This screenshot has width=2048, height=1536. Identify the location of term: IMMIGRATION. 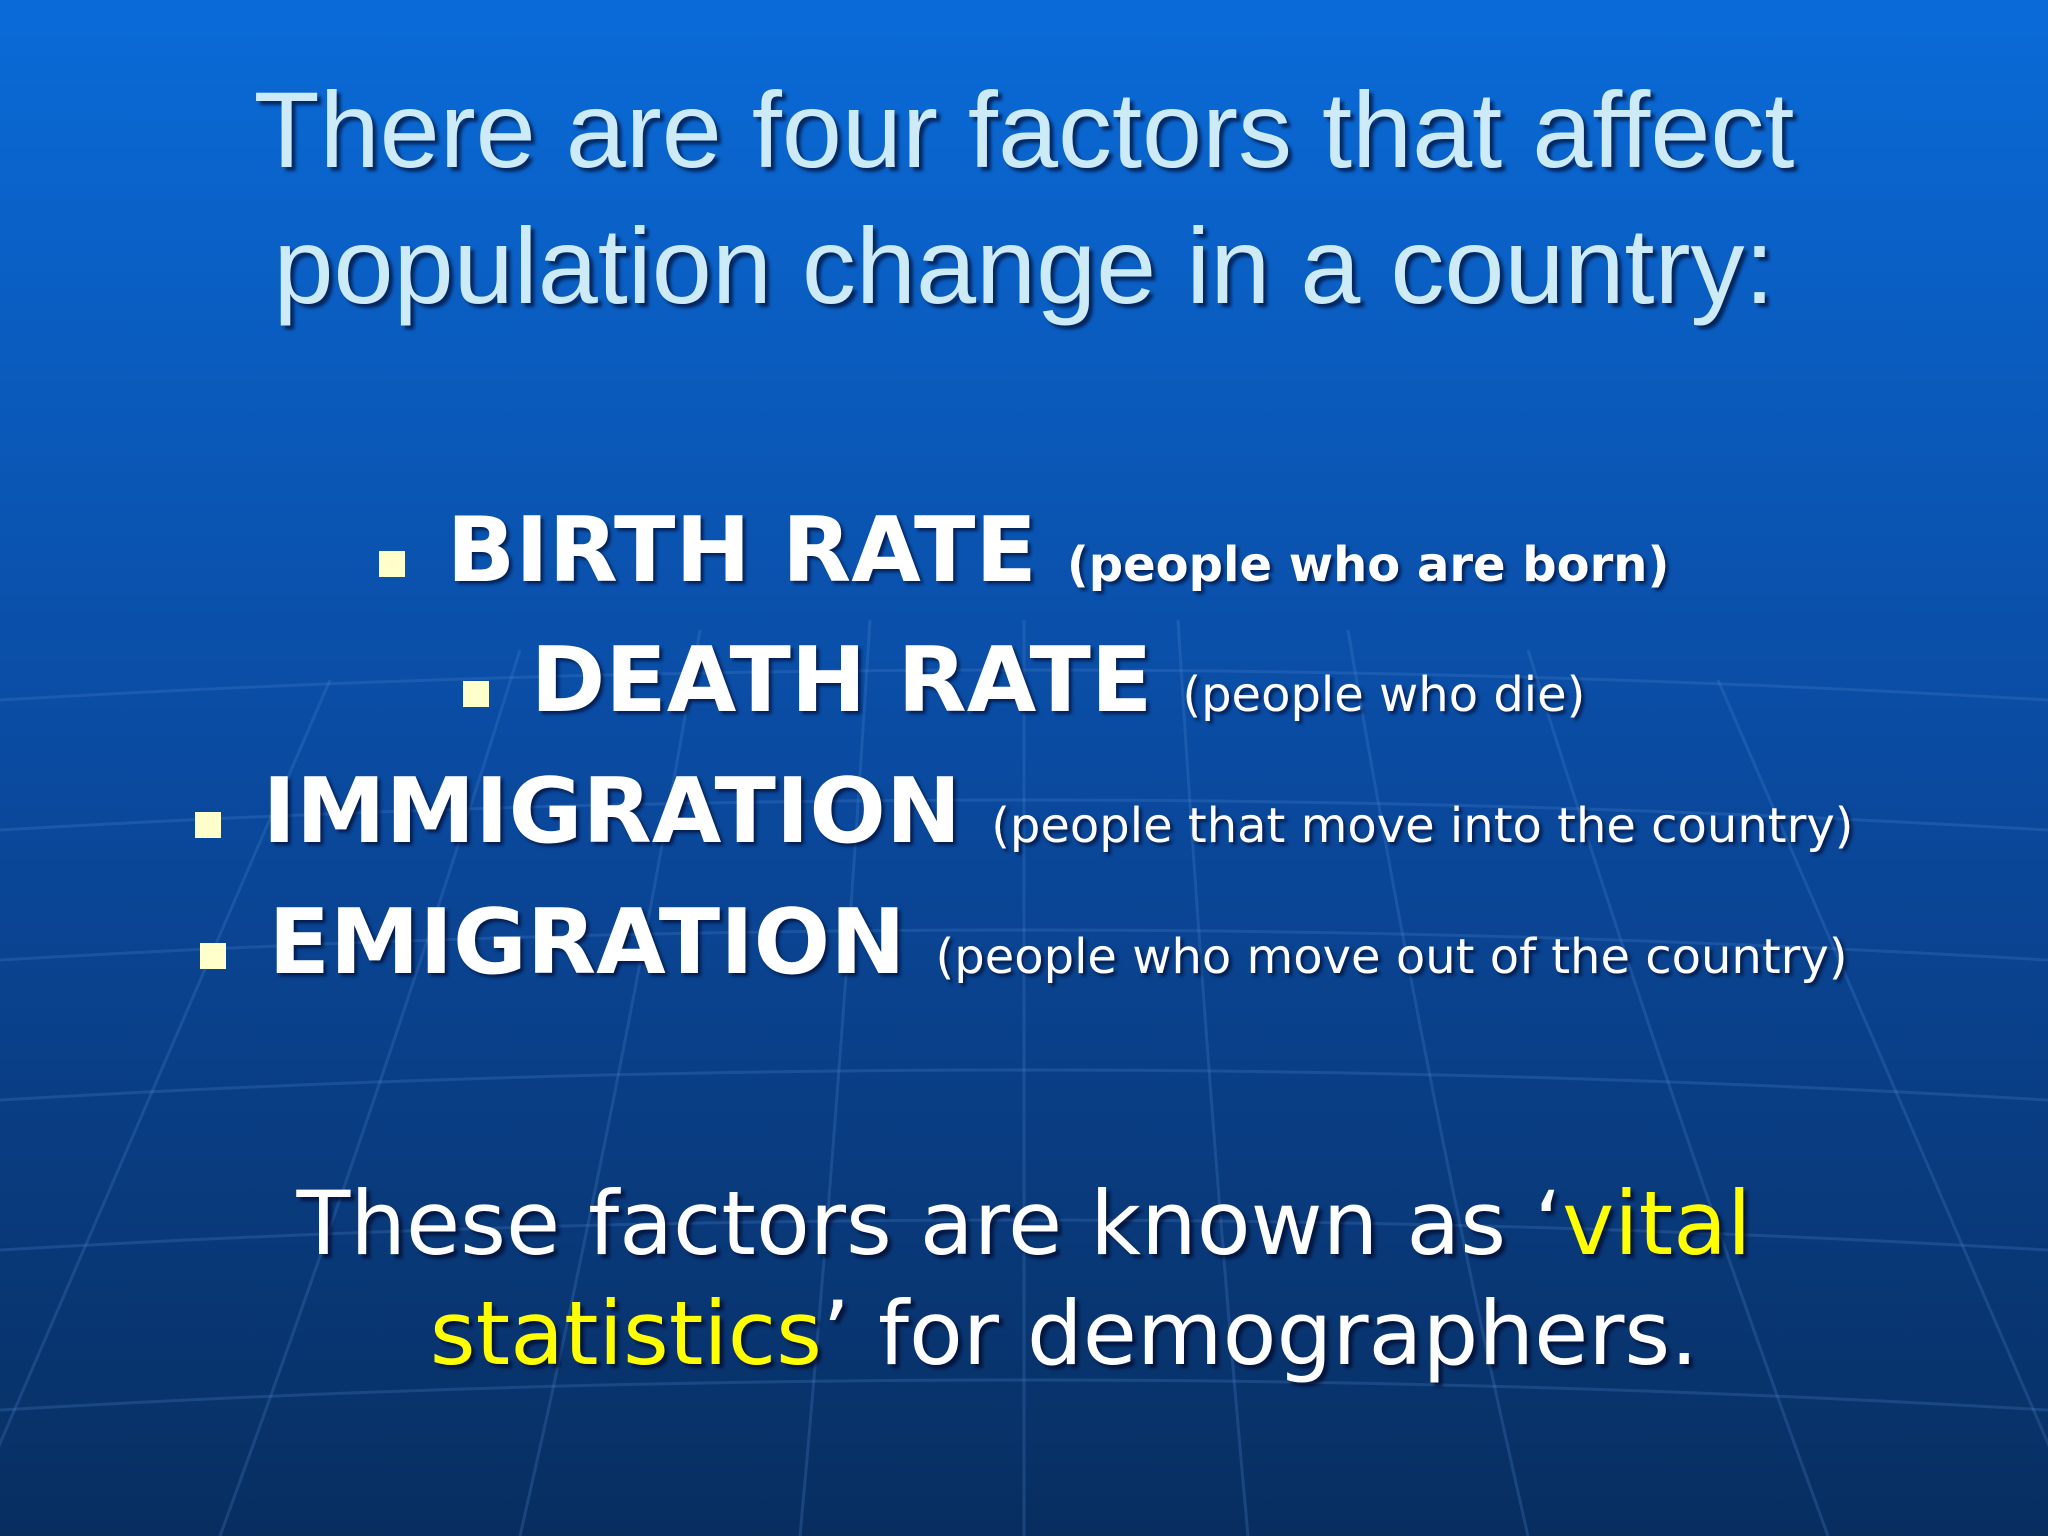
(612, 811).